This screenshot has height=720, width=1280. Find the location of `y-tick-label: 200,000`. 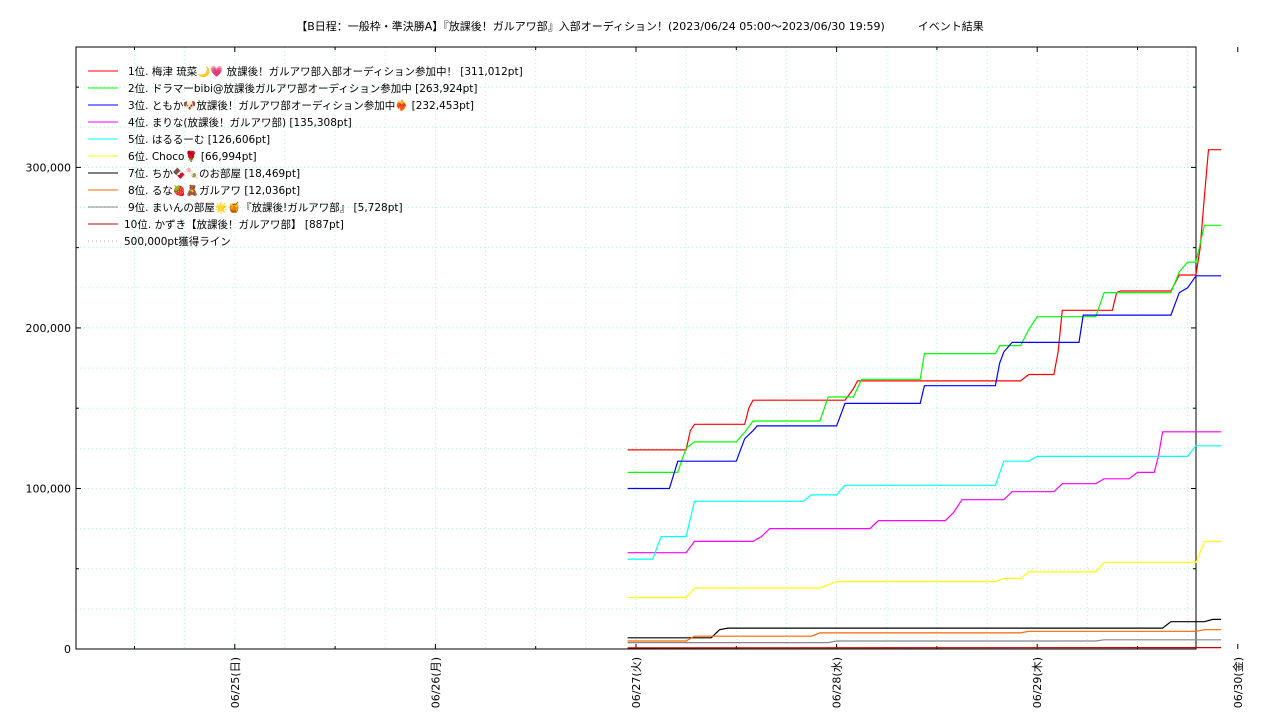

y-tick-label: 200,000 is located at coordinates (49, 328).